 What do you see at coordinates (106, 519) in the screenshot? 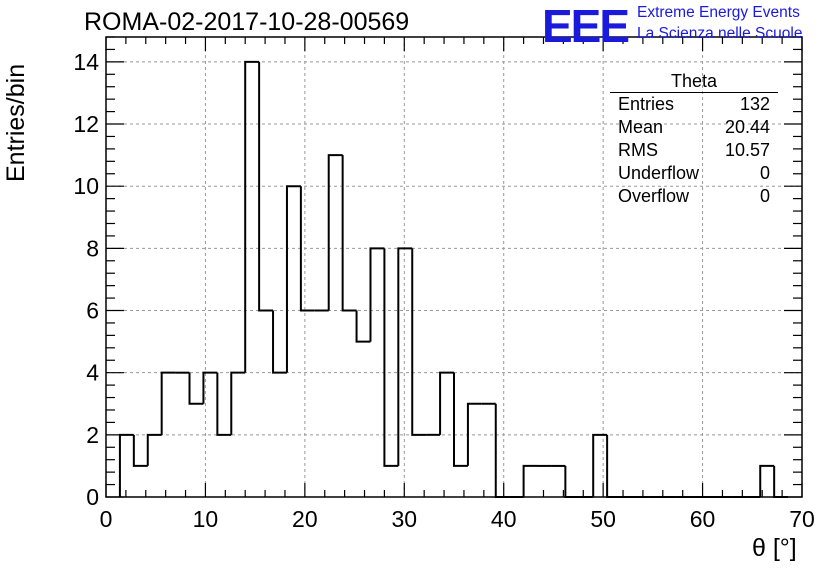
I see `x-tick-label: 0` at bounding box center [106, 519].